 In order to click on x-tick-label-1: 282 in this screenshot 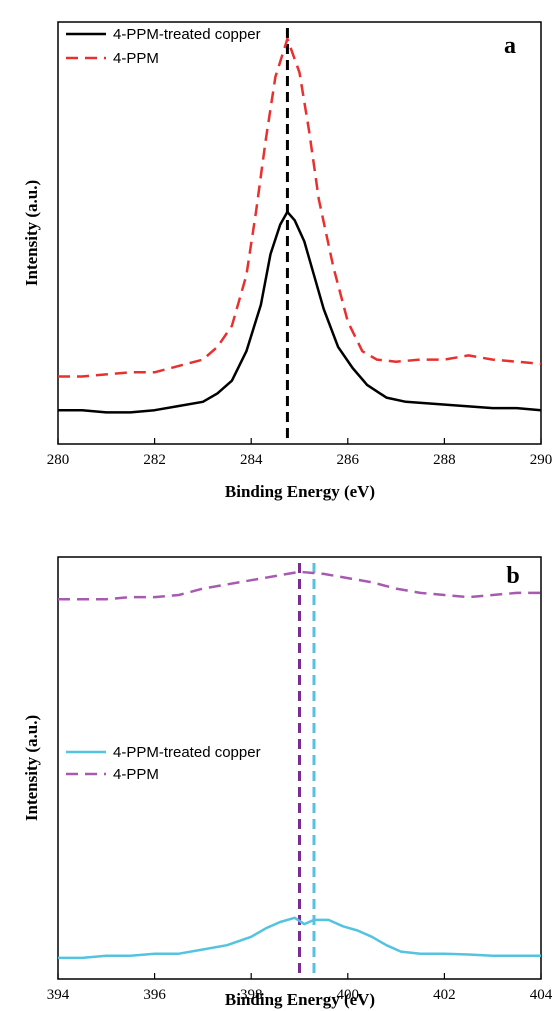, I will do `click(154, 460)`.